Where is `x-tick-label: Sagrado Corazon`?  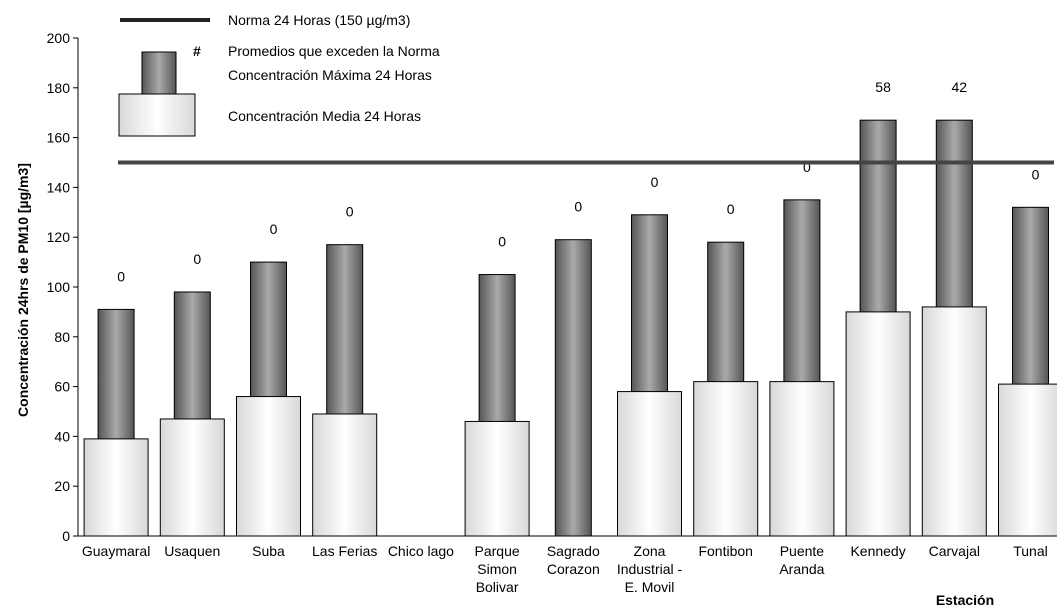
x-tick-label: Sagrado Corazon is located at coordinates (573, 560).